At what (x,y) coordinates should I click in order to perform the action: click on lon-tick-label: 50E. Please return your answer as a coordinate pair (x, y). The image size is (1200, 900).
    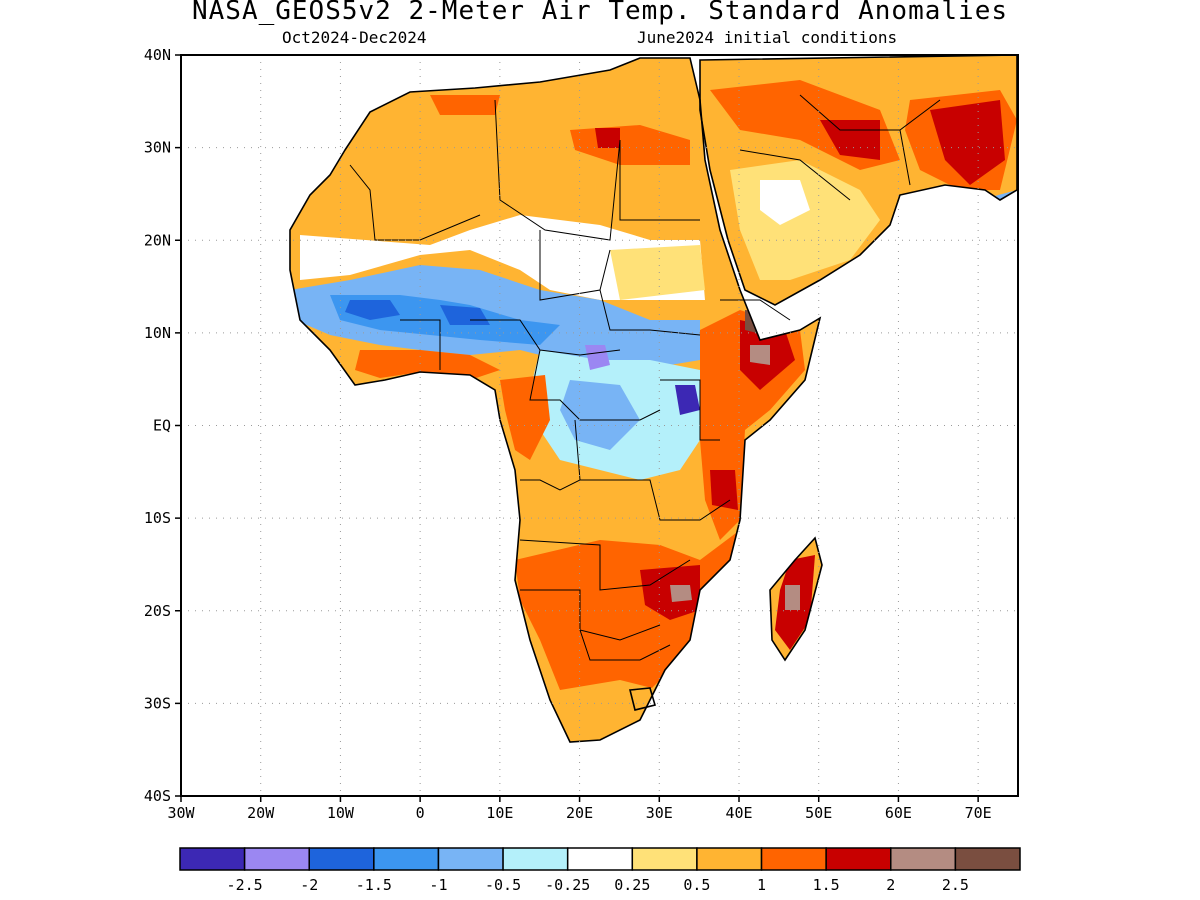
    Looking at the image, I should click on (818, 813).